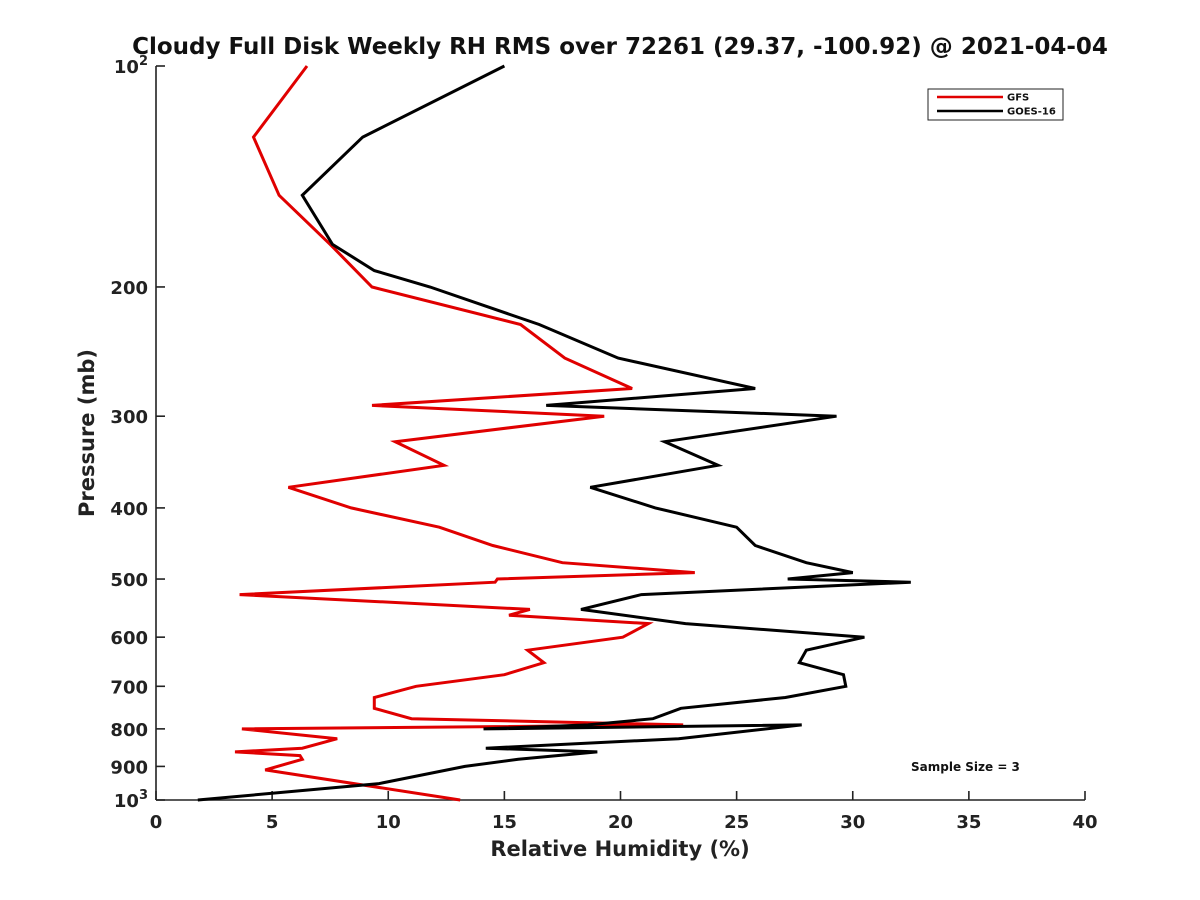 This screenshot has height=900, width=1200. I want to click on legend: GFS GOES-16, so click(995, 104).